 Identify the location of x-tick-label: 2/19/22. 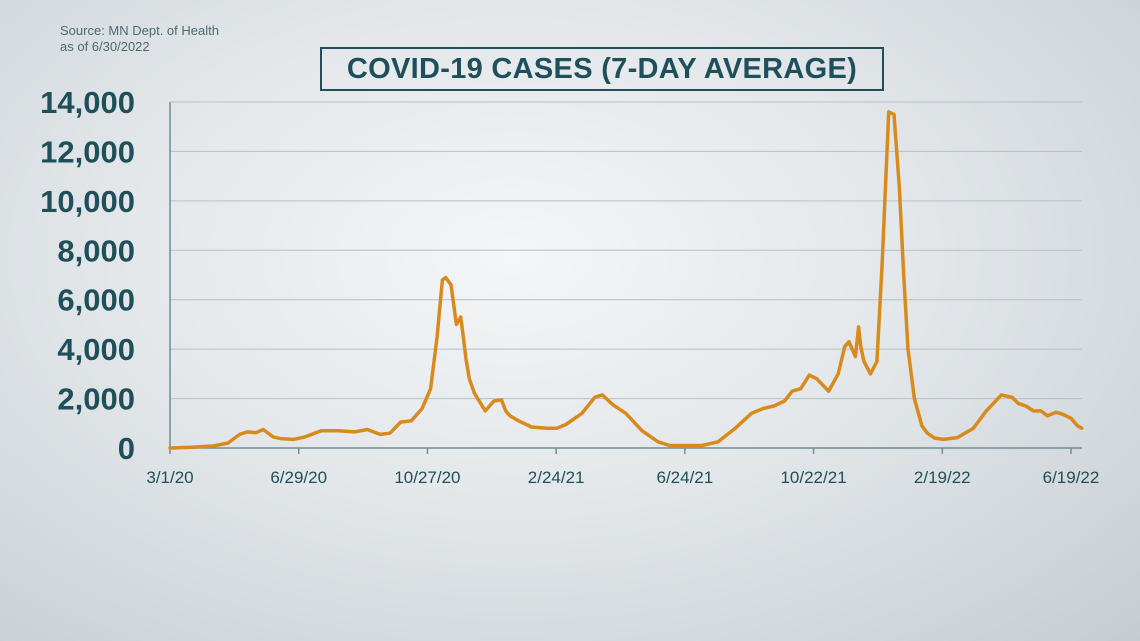
(942, 477).